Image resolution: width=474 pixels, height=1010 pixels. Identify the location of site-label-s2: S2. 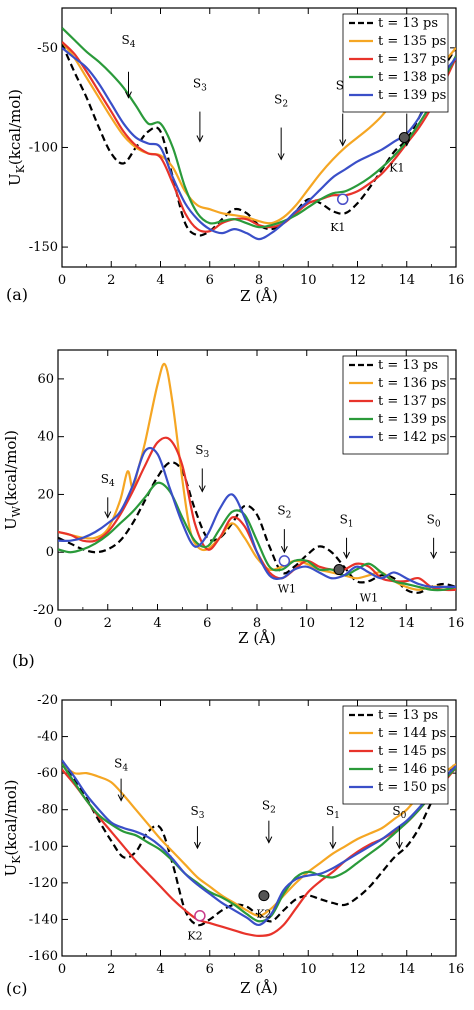
(281, 101).